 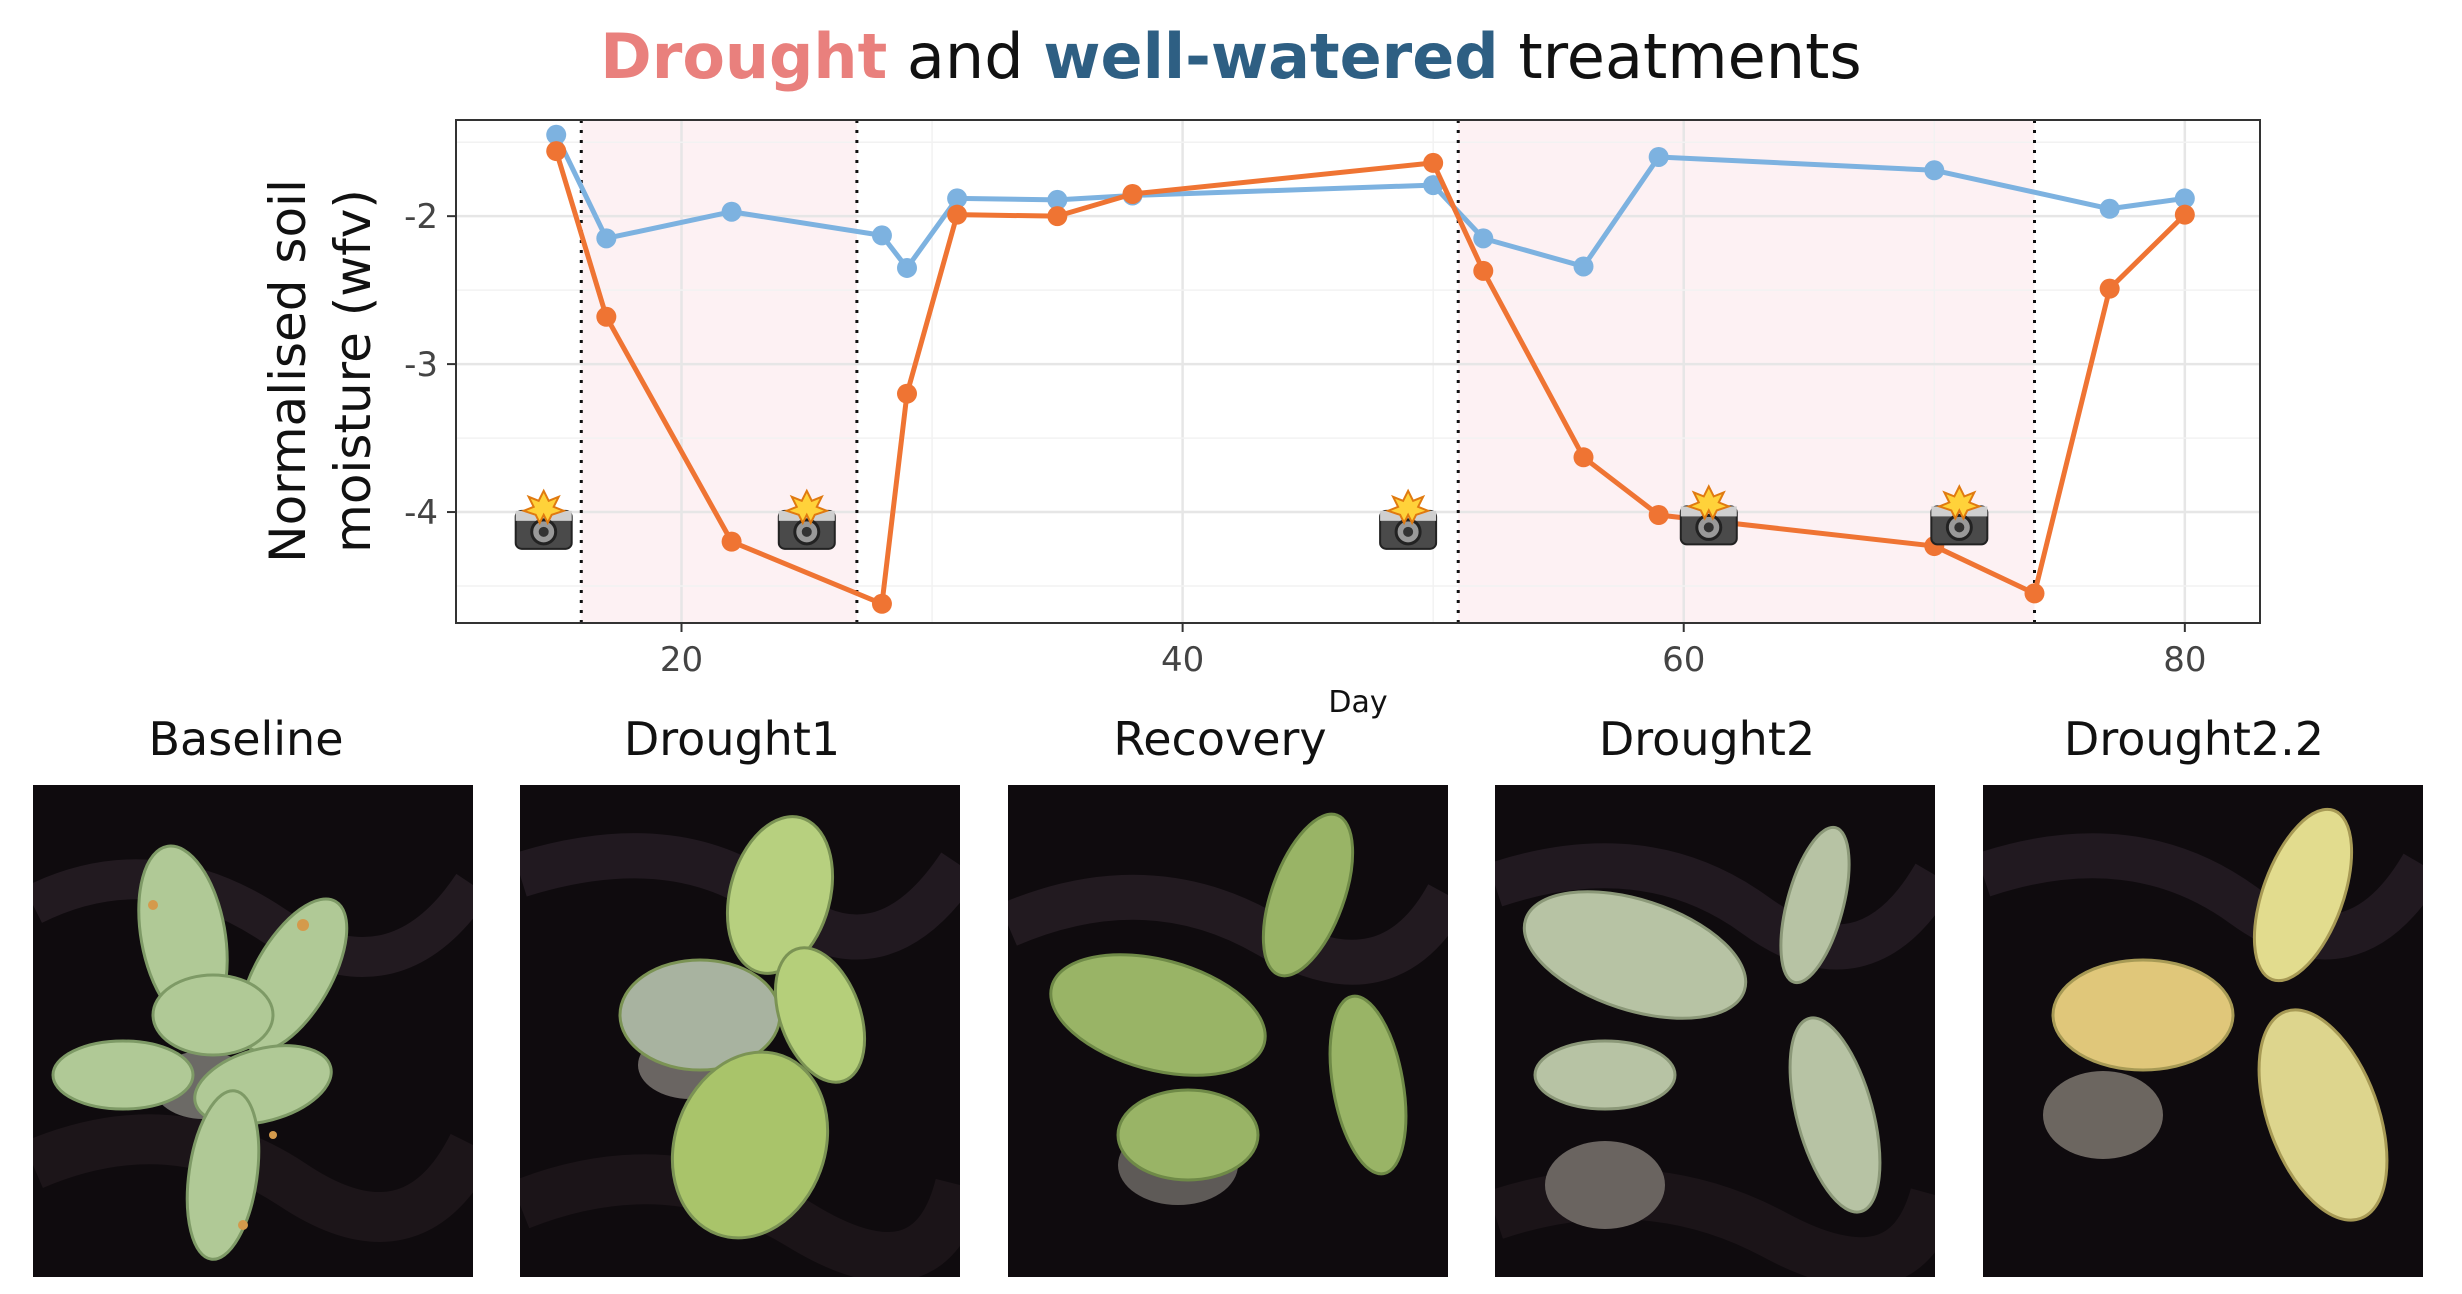 I want to click on photo-label-drought1: Drought1, so click(x=732, y=739).